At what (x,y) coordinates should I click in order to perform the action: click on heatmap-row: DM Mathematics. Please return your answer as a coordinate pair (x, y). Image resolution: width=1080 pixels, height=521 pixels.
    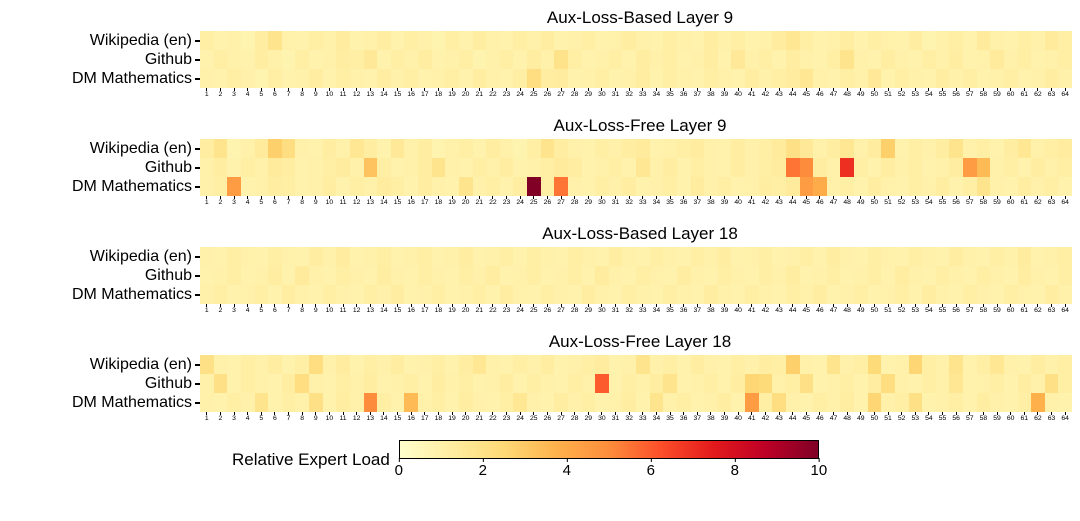
    Looking at the image, I should click on (540, 294).